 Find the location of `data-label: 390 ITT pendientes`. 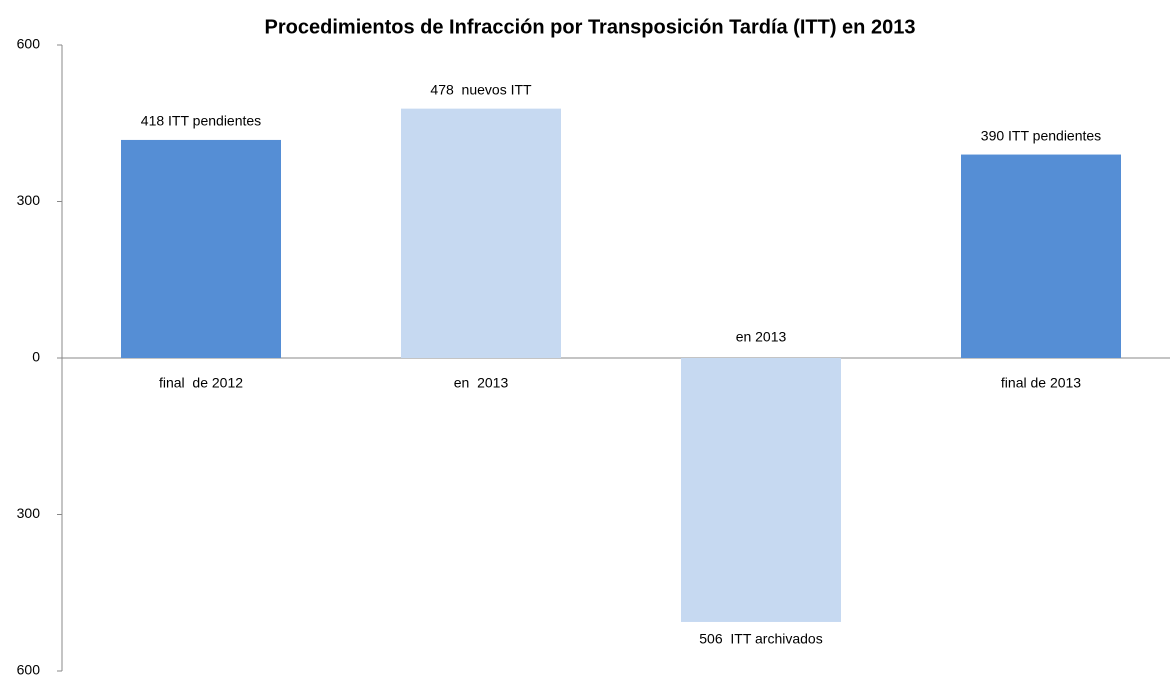

data-label: 390 ITT pendientes is located at coordinates (1041, 135).